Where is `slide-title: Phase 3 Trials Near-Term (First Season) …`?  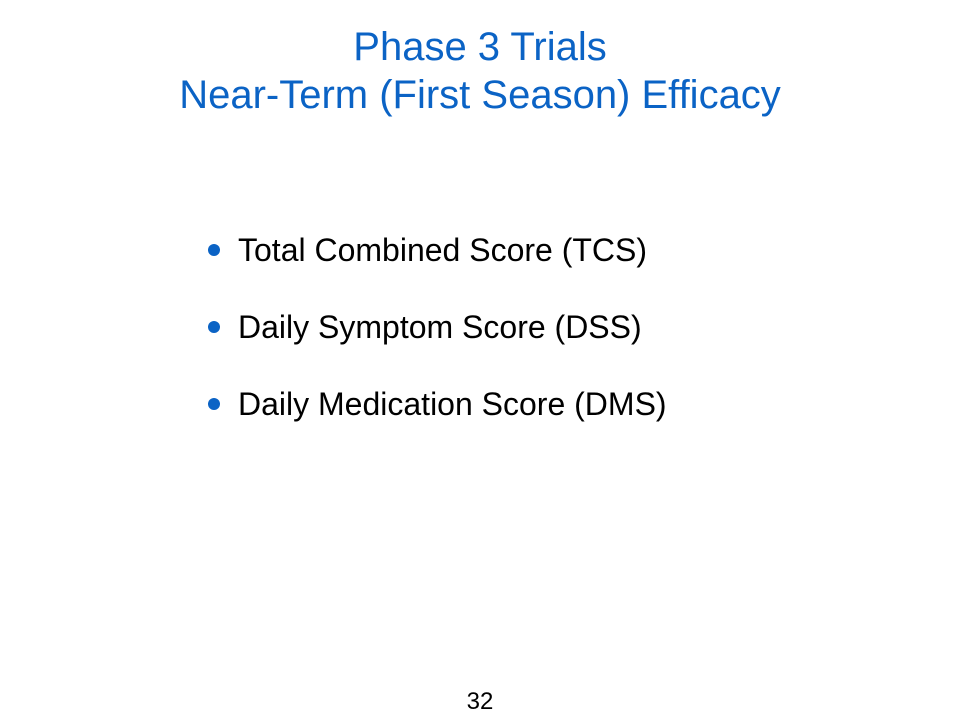 slide-title: Phase 3 Trials Near-Term (First Season) … is located at coordinates (480, 71).